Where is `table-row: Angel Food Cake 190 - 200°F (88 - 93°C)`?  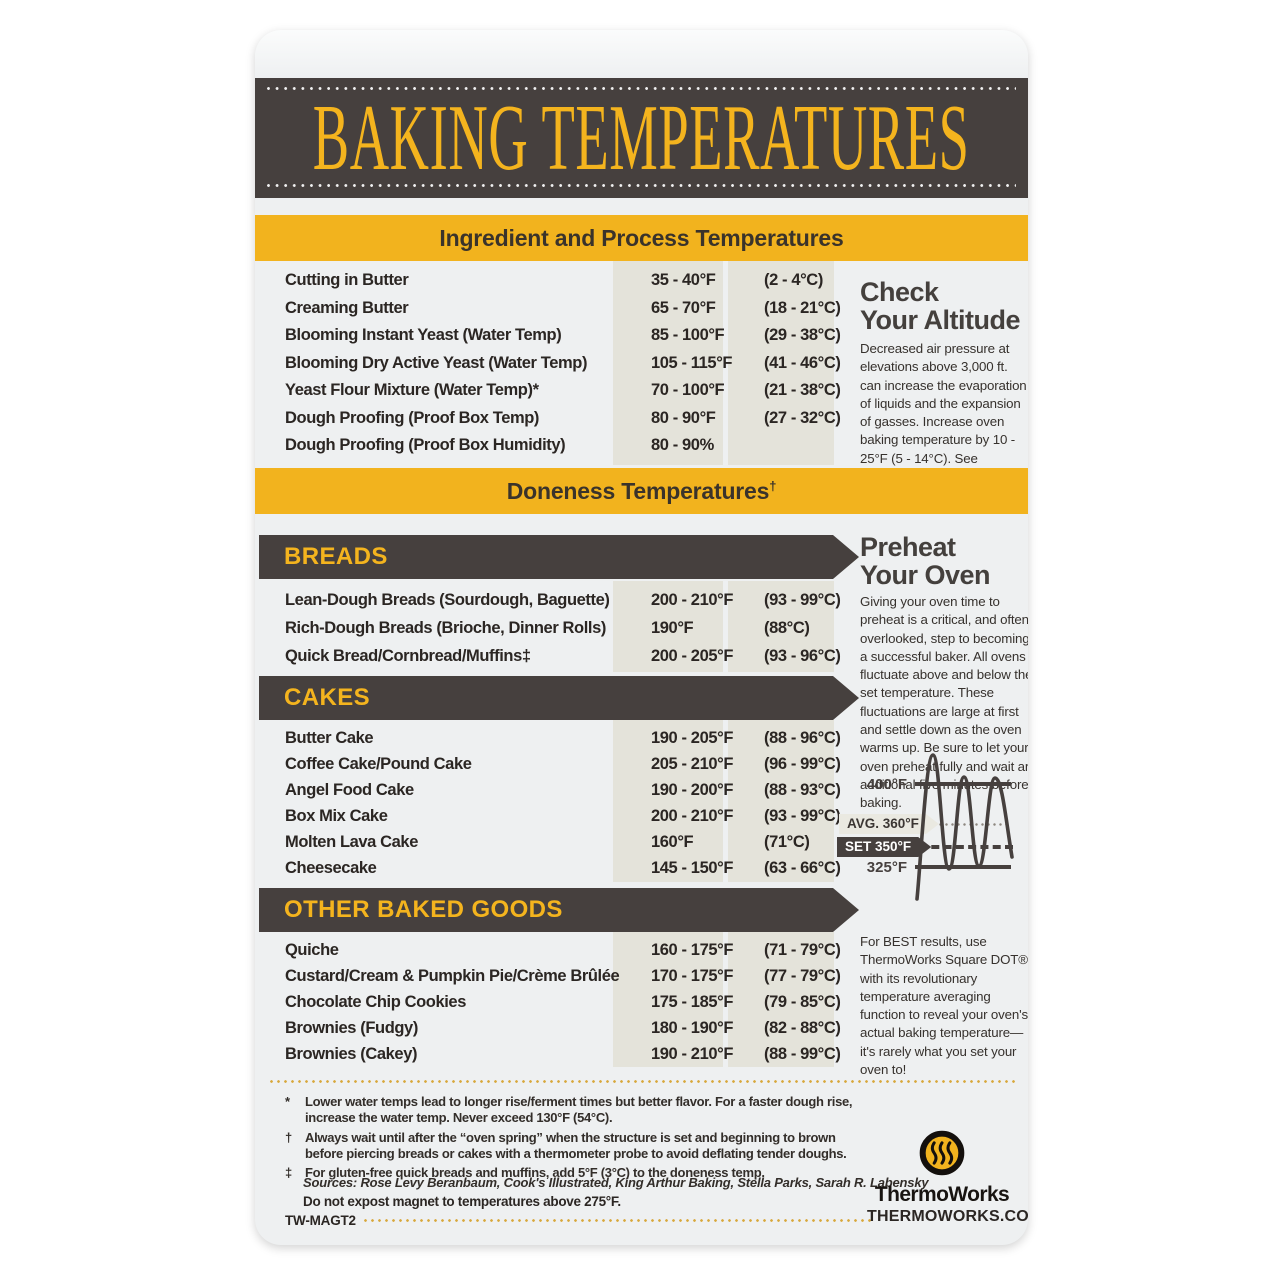 table-row: Angel Food Cake 190 - 200°F (88 - 93°C) is located at coordinates (563, 789).